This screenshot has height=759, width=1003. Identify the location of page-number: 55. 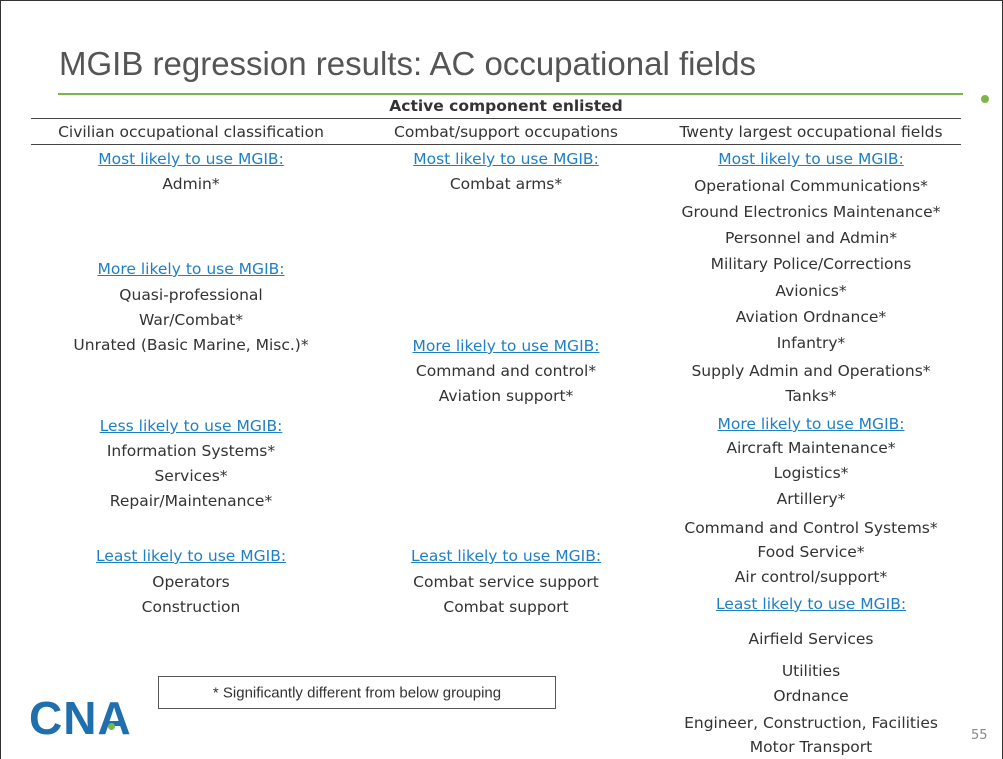
(979, 735).